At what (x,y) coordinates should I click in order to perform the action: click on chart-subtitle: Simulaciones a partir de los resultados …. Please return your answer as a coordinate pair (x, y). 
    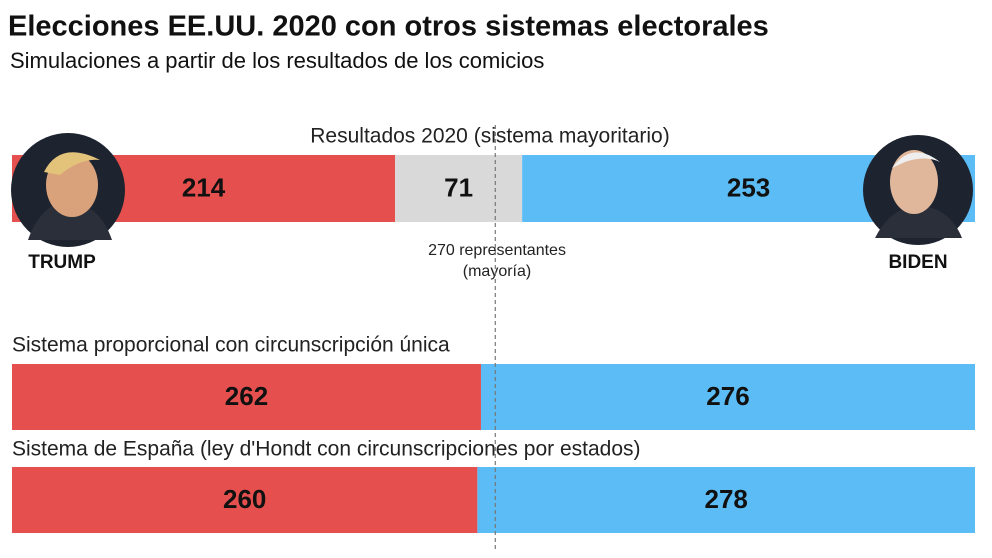
    Looking at the image, I should click on (277, 60).